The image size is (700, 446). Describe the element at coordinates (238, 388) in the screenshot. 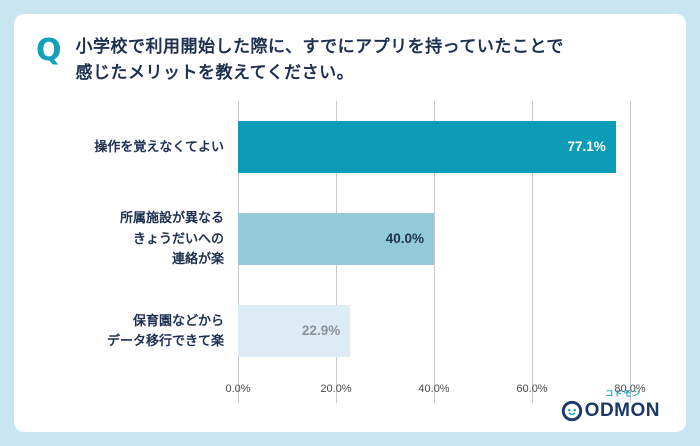

I see `x-tick-label: 0.0%` at that location.